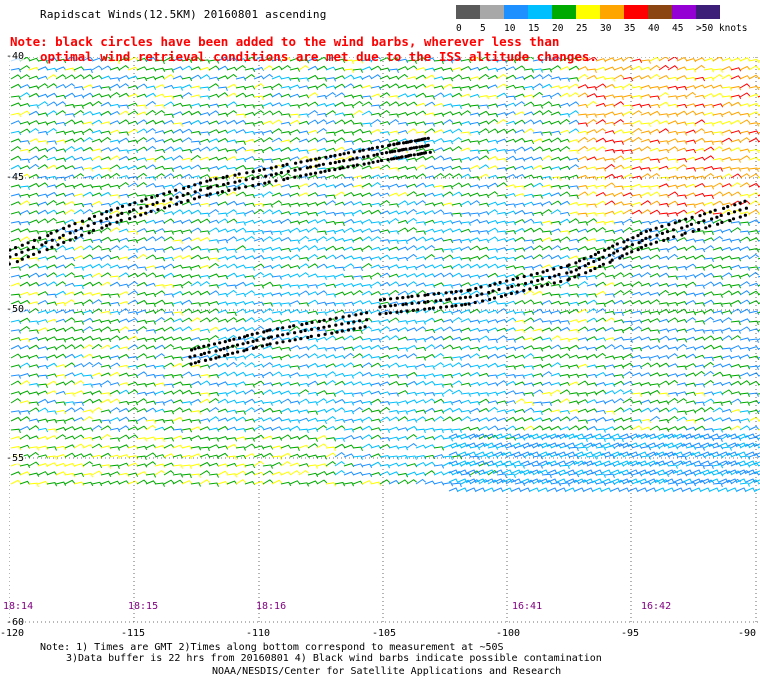  I want to click on pass-time-1: 18:14, so click(18, 606).